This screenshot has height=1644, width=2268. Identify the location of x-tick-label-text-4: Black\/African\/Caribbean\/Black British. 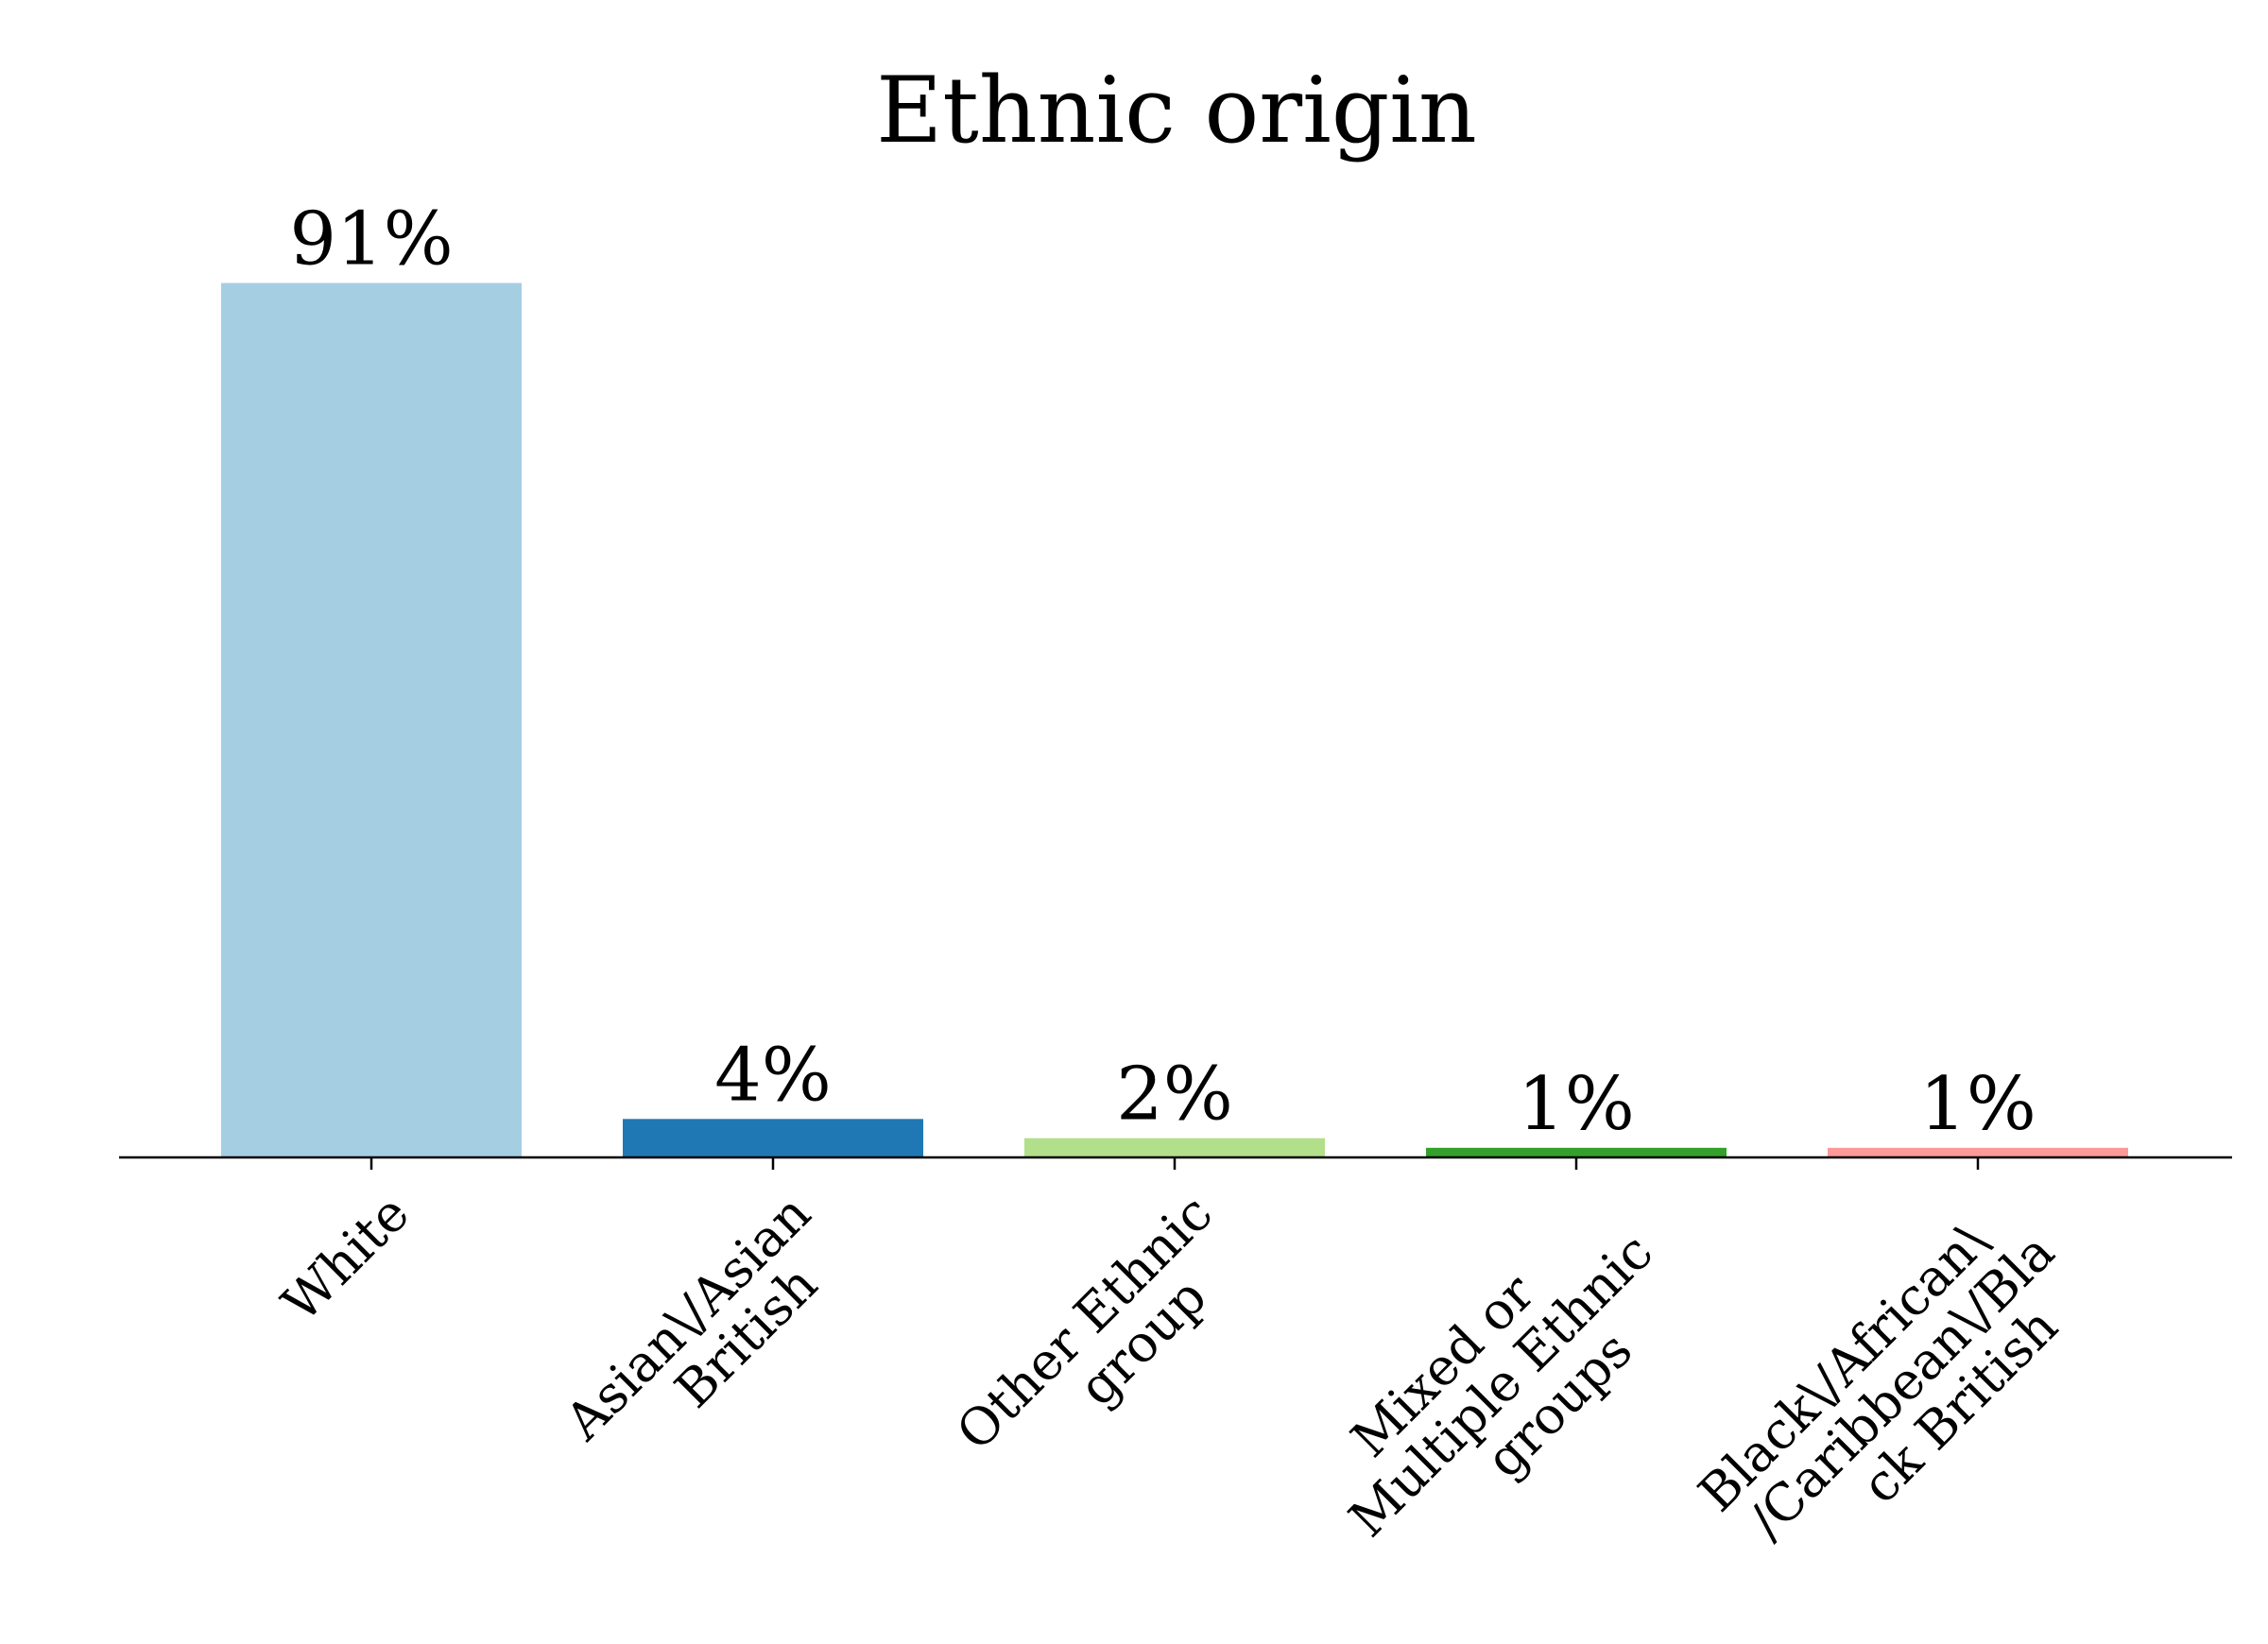
(1896, 1392).